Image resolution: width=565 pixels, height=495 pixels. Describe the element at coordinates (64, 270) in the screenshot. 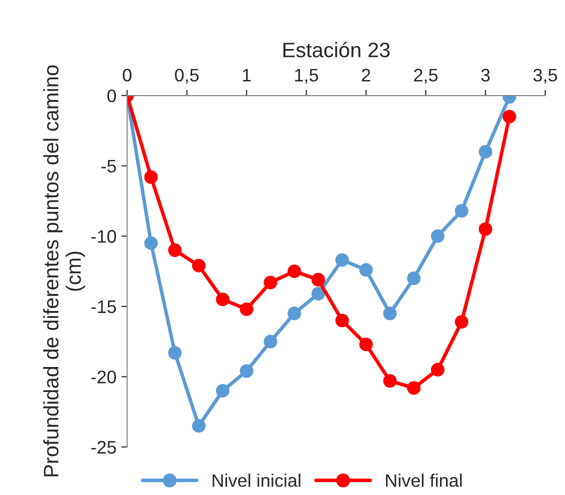

I see `y-axis-title: Profundidad de diferentes puntos del camino (cm)` at that location.